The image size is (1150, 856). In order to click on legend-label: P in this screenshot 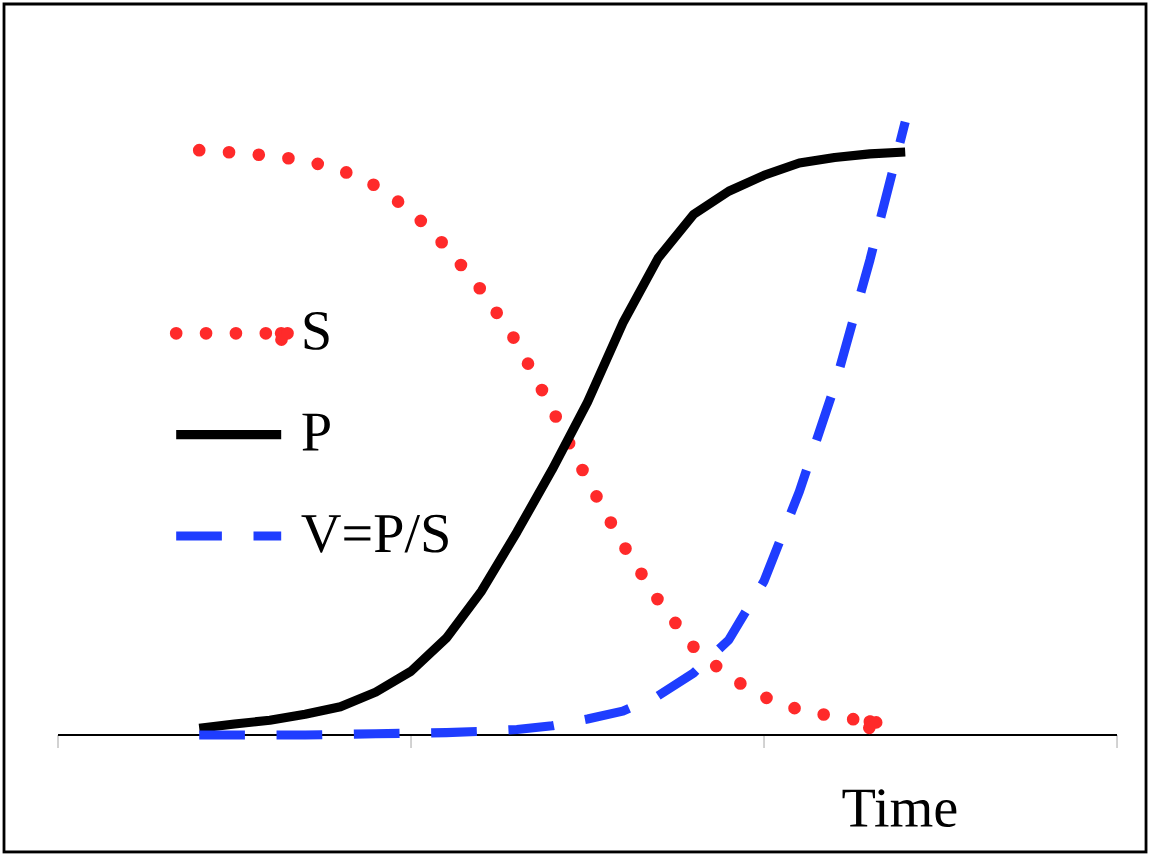, I will do `click(316, 432)`.